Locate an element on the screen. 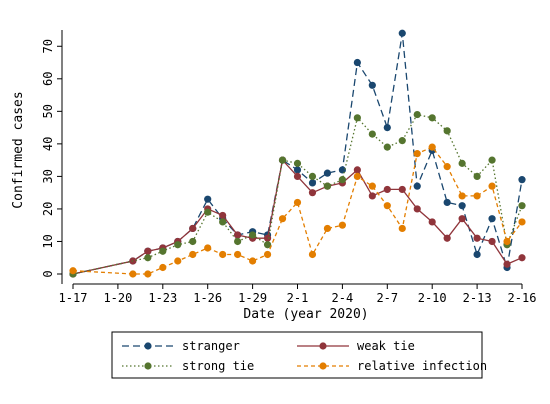 This screenshot has height=404, width=550. y-tick-label: 10 is located at coordinates (48, 241).